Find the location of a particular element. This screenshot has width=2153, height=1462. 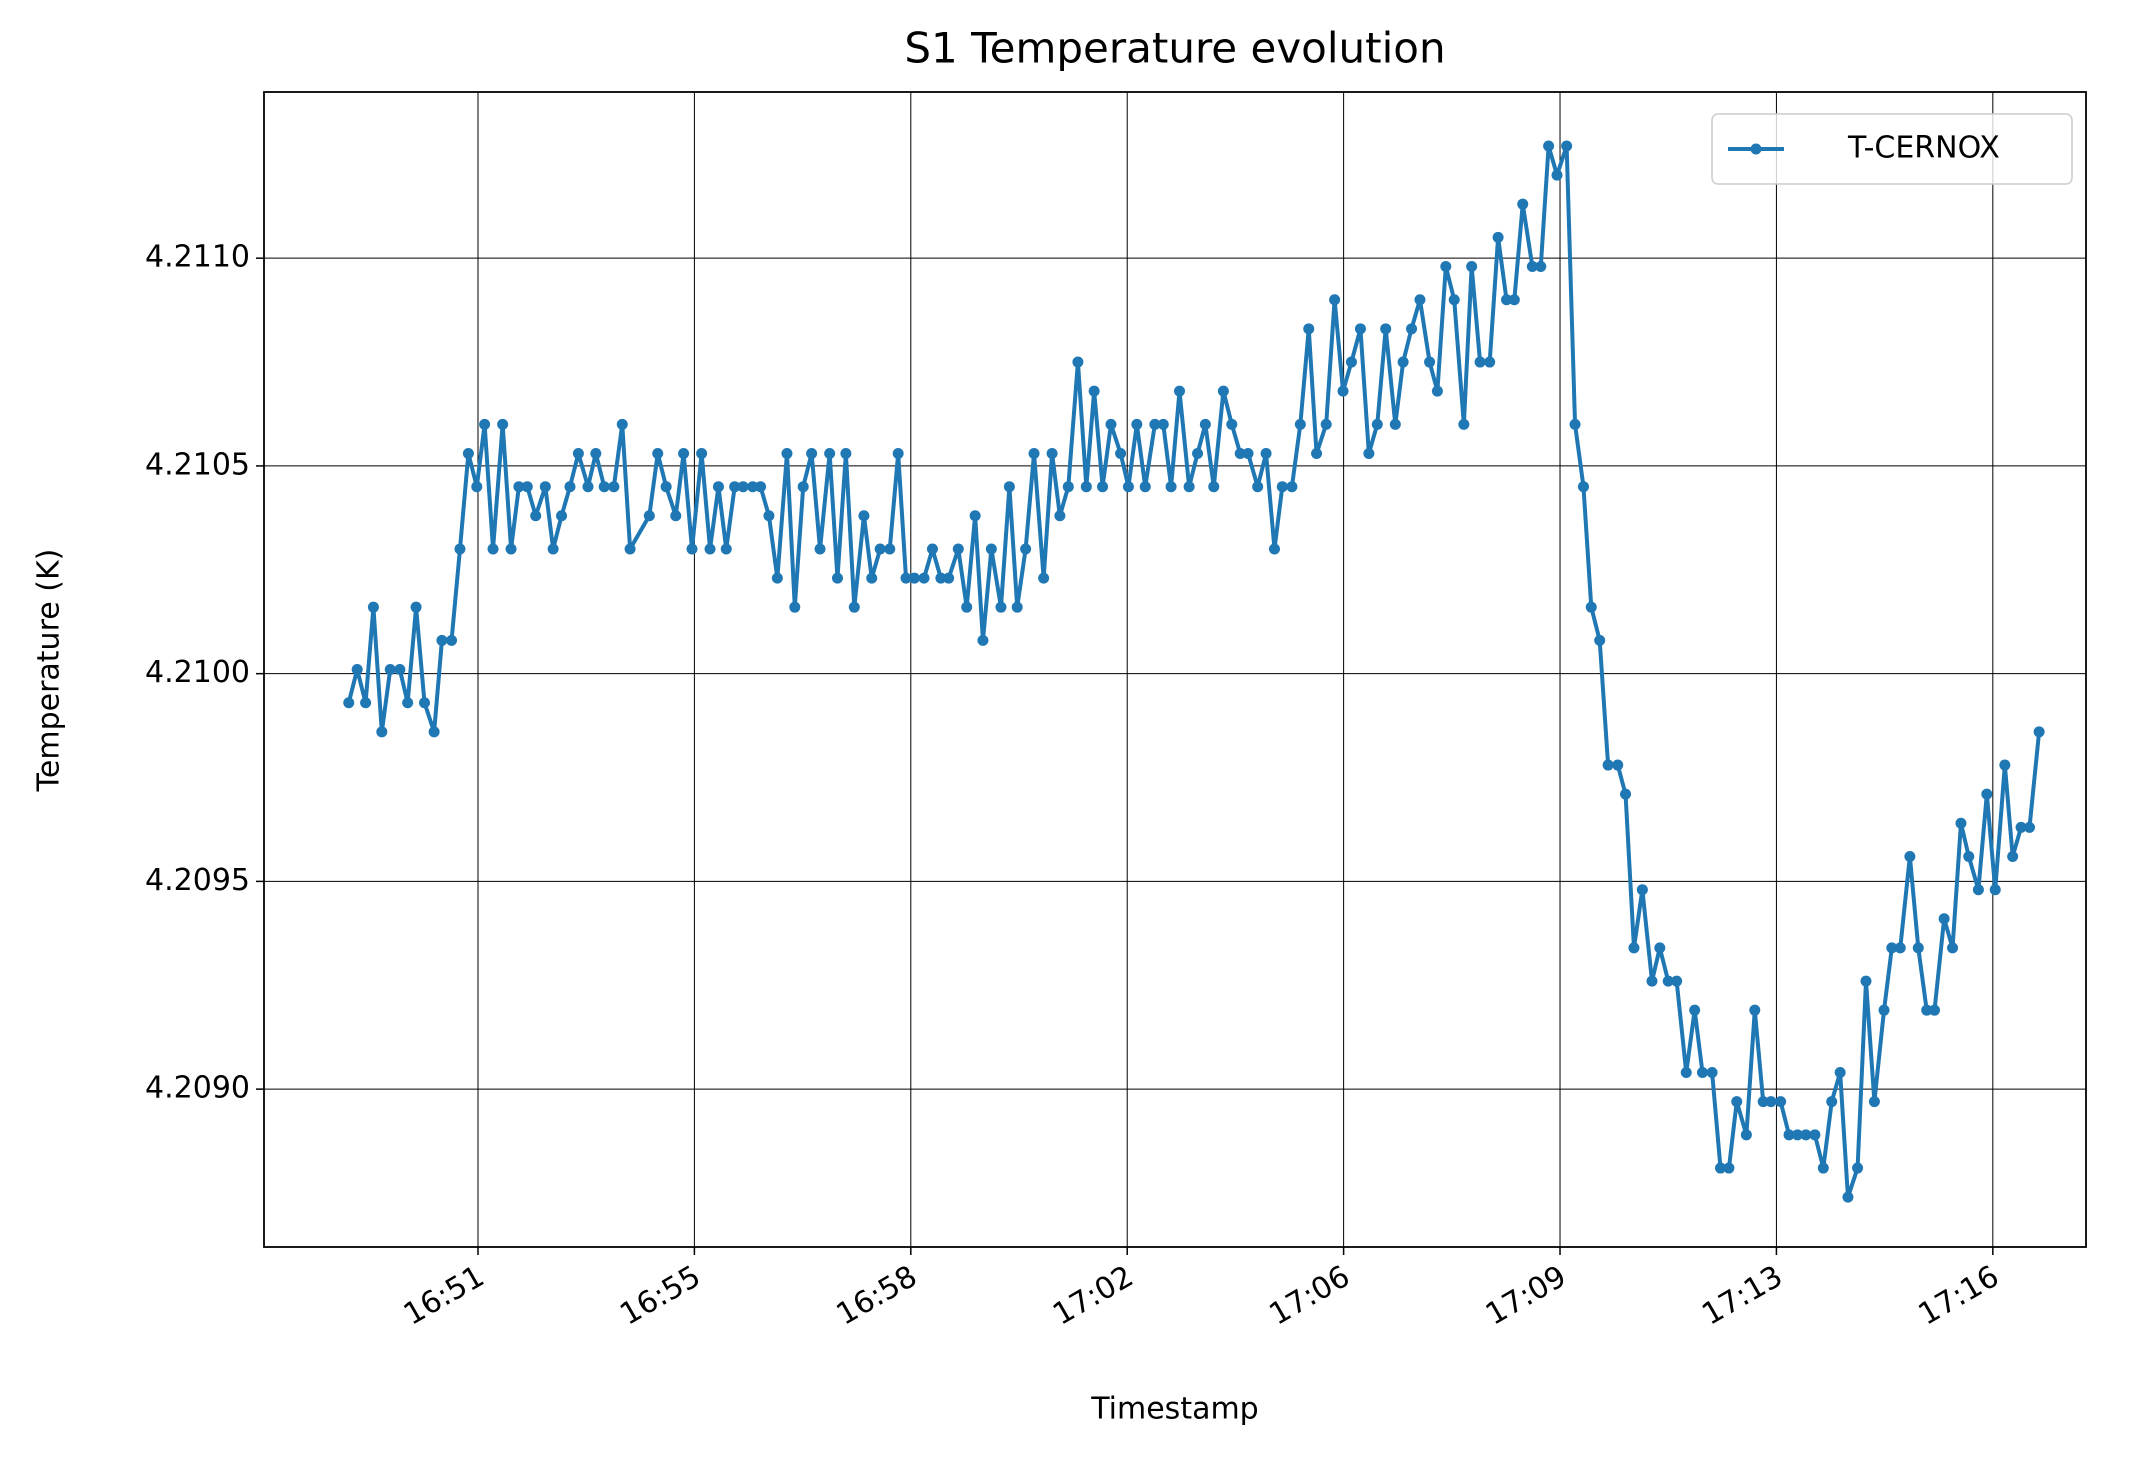

y-tick-label: 4.2105 is located at coordinates (197, 464).